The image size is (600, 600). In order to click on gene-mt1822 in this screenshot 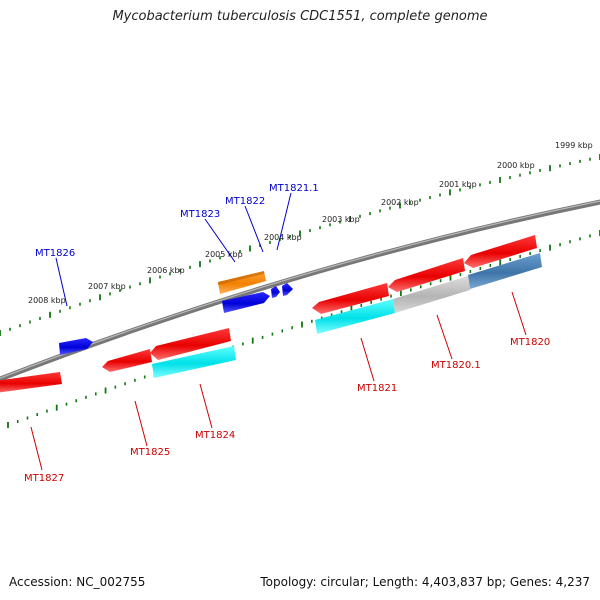, I will do `click(242, 282)`.